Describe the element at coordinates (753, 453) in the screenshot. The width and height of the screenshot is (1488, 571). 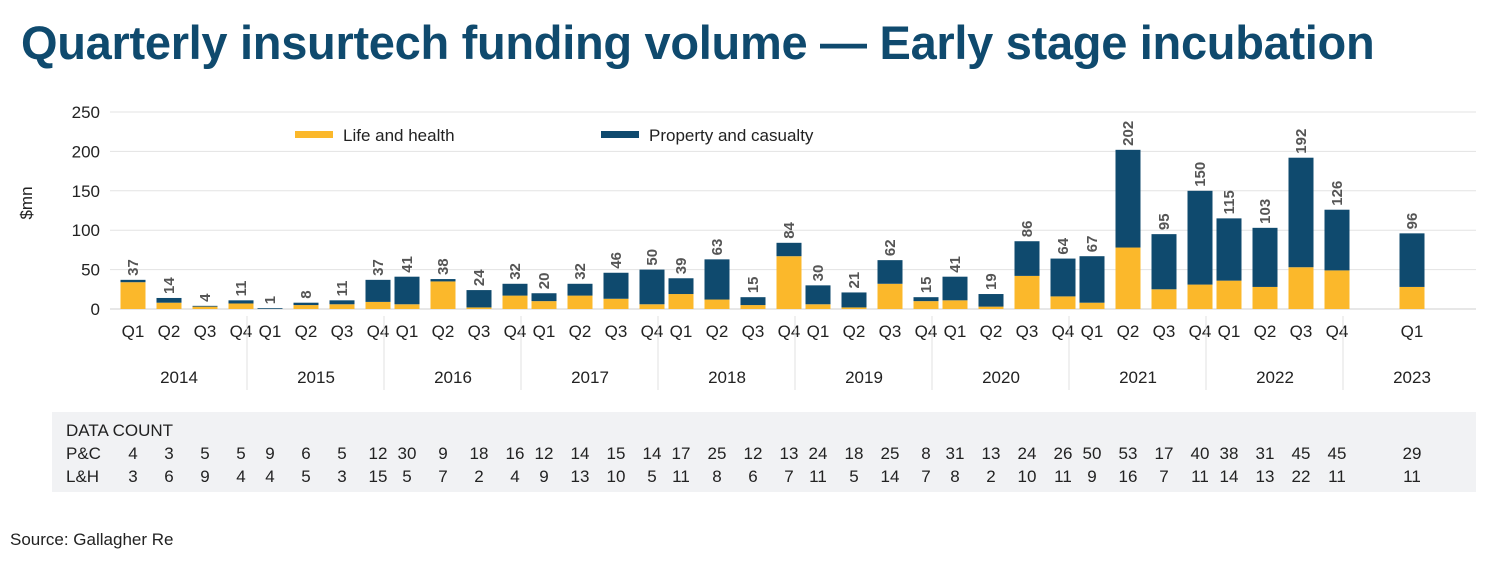
I see `data-count-pc: 12` at that location.